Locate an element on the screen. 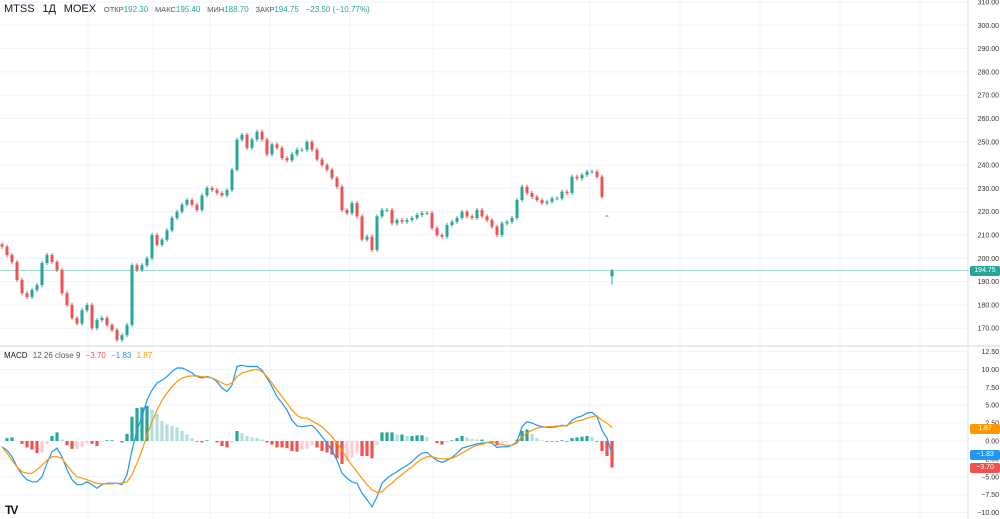  price-tick-label: 220.00 is located at coordinates (989, 212).